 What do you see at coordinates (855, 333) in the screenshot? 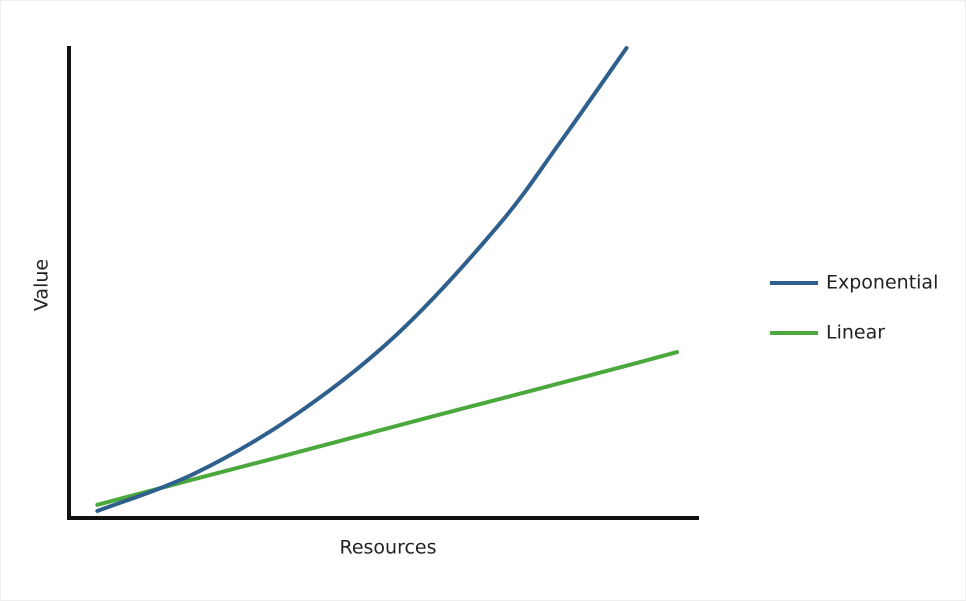
I see `legend-label: Linear` at bounding box center [855, 333].